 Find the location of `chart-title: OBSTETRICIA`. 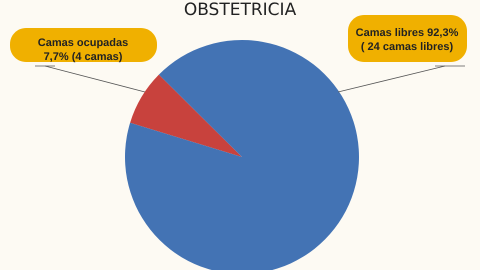

chart-title: OBSTETRICIA is located at coordinates (240, 10).